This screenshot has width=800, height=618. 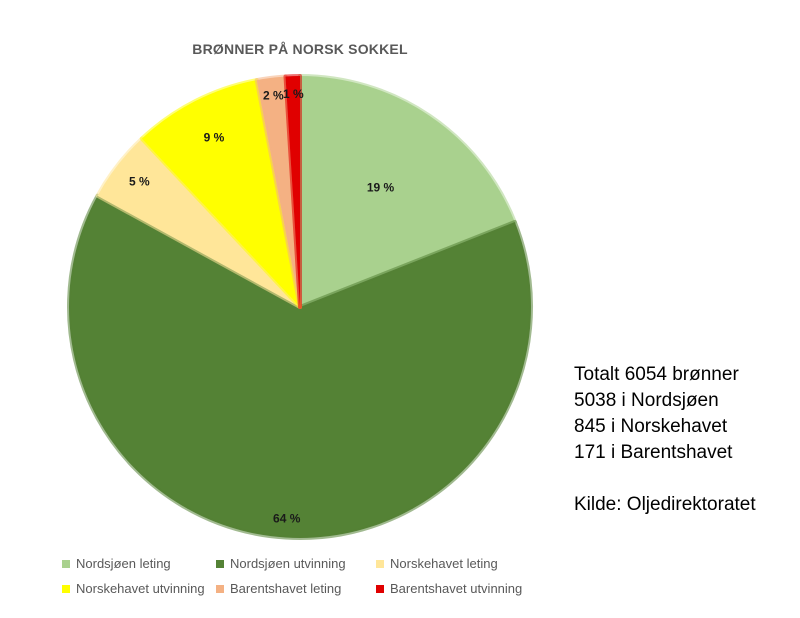 I want to click on info-line-norskehavet: 845 i Norskehavet, so click(x=651, y=426).